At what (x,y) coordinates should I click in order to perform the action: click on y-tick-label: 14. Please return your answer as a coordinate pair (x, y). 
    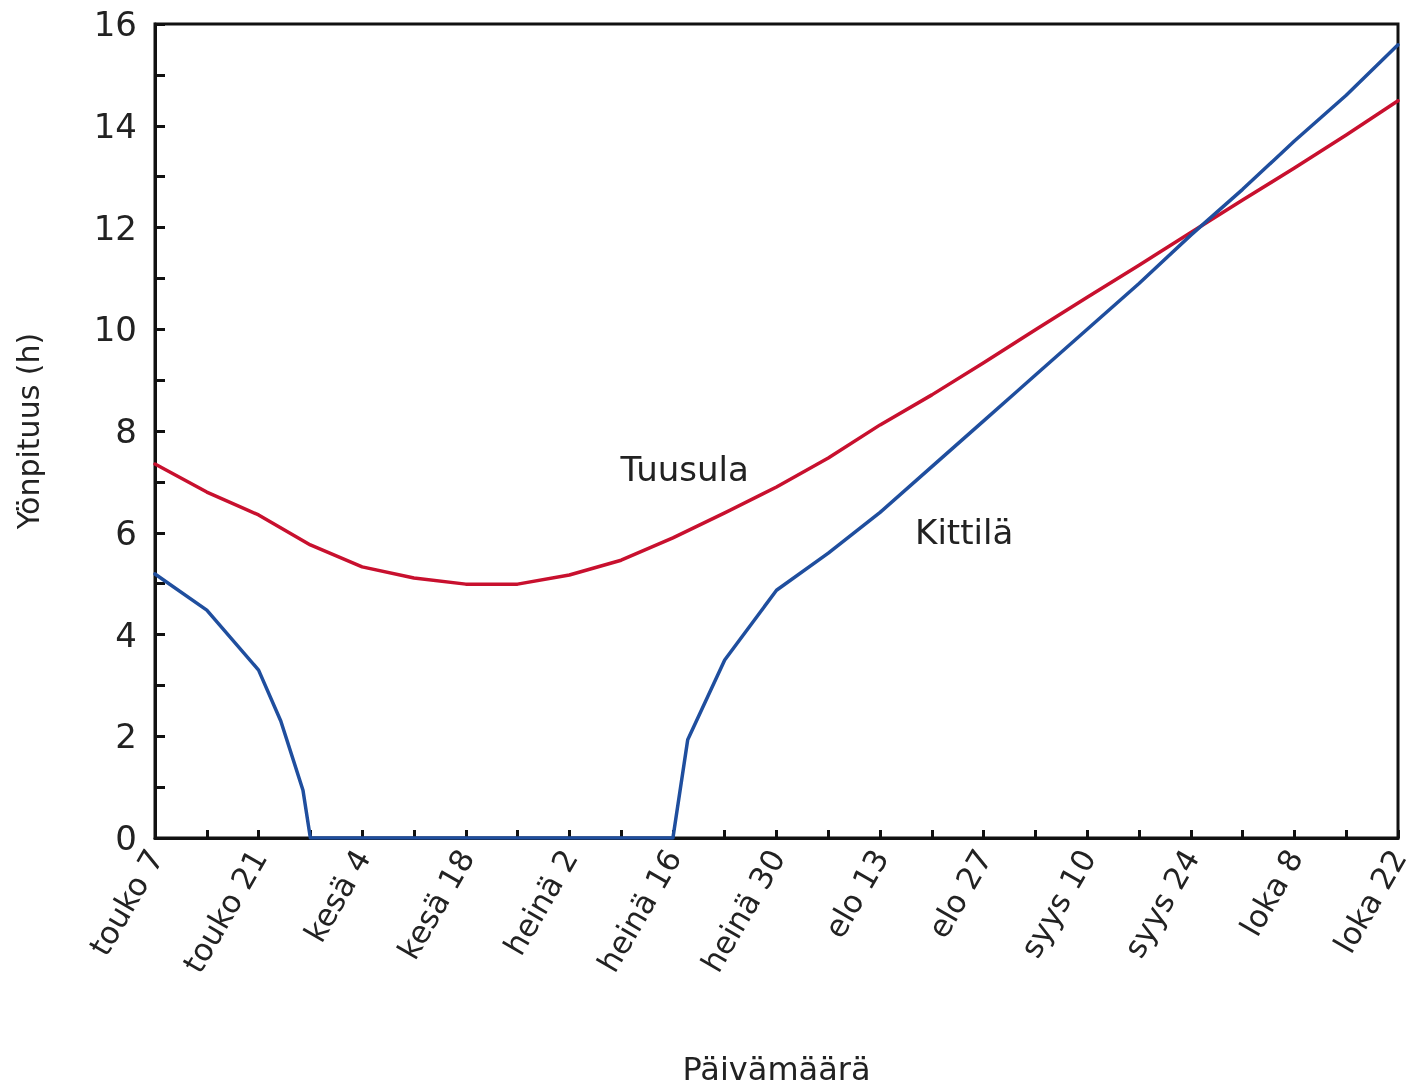
    Looking at the image, I should click on (115, 125).